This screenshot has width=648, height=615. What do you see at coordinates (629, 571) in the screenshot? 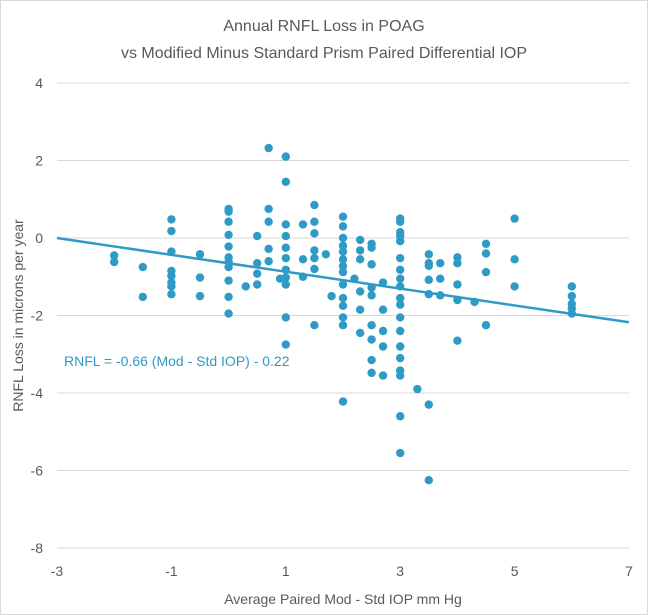
I see `x-tick-label: 7` at bounding box center [629, 571].